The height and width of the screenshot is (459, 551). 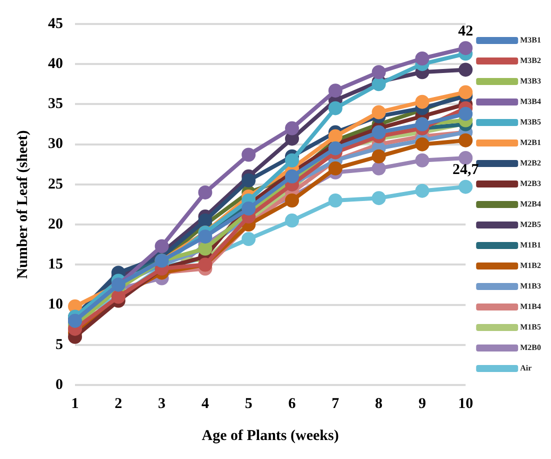 I want to click on annotation: 42, so click(x=466, y=31).